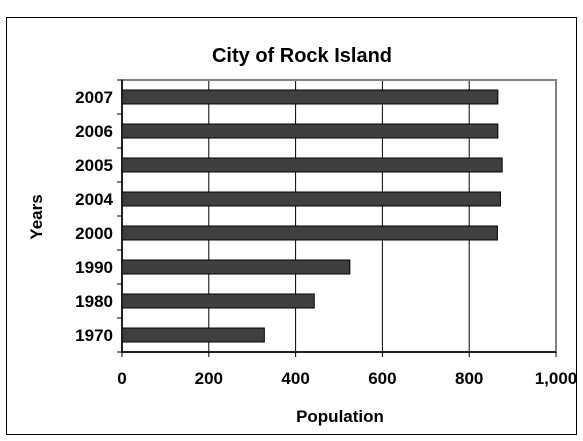 The height and width of the screenshot is (441, 583). I want to click on y-tick-label: 1970, so click(94, 335).